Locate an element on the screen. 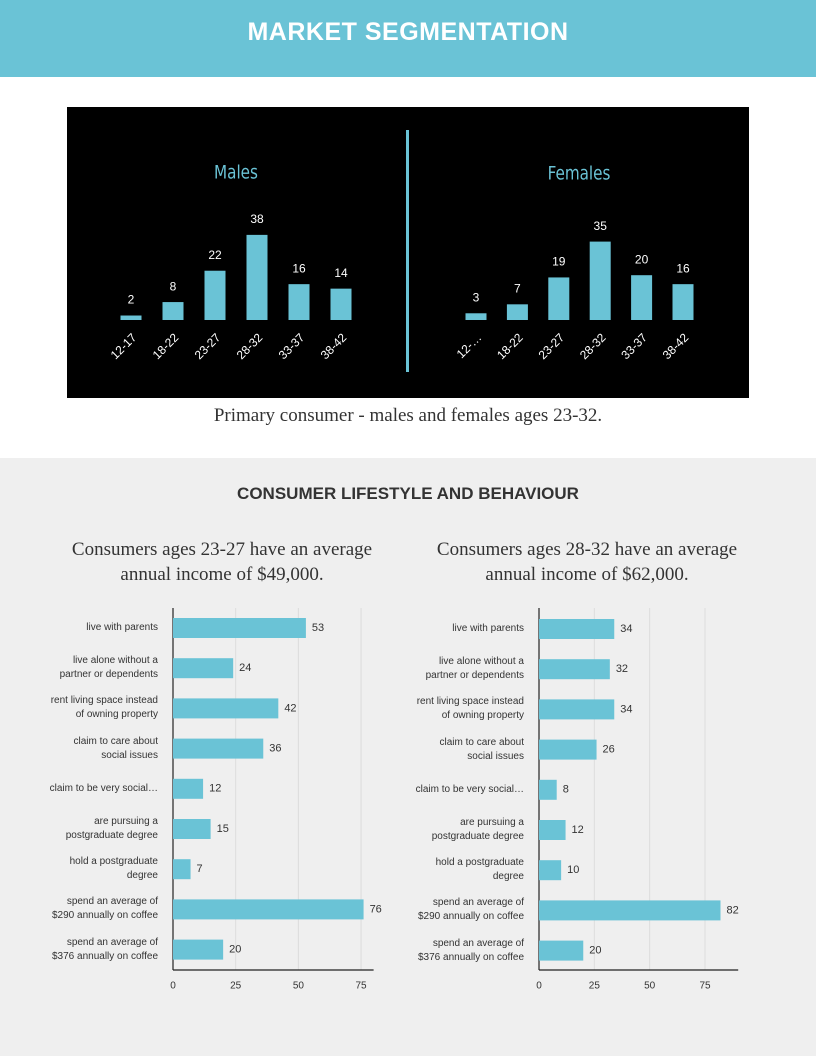  divider is located at coordinates (407, 251).